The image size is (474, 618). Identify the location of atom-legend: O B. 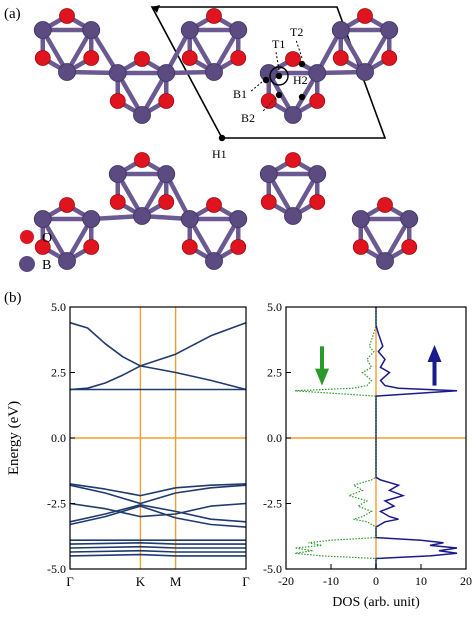
(35, 251).